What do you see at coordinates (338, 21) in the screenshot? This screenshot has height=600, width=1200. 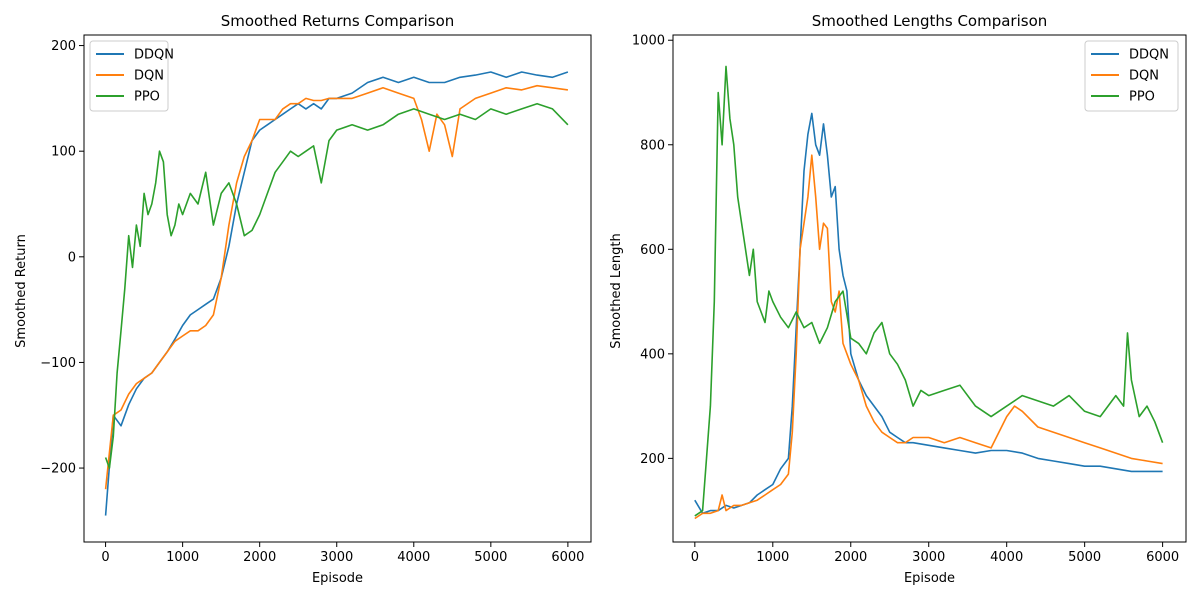 I see `chart-title: Smoothed Returns Comparison` at bounding box center [338, 21].